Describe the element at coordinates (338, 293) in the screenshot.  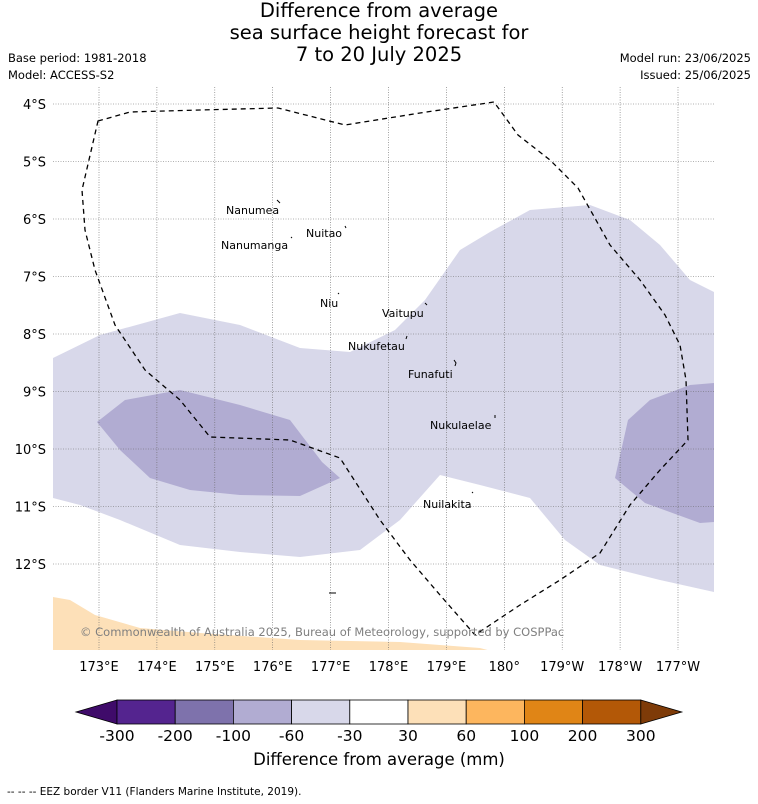
I see `island-niu` at that location.